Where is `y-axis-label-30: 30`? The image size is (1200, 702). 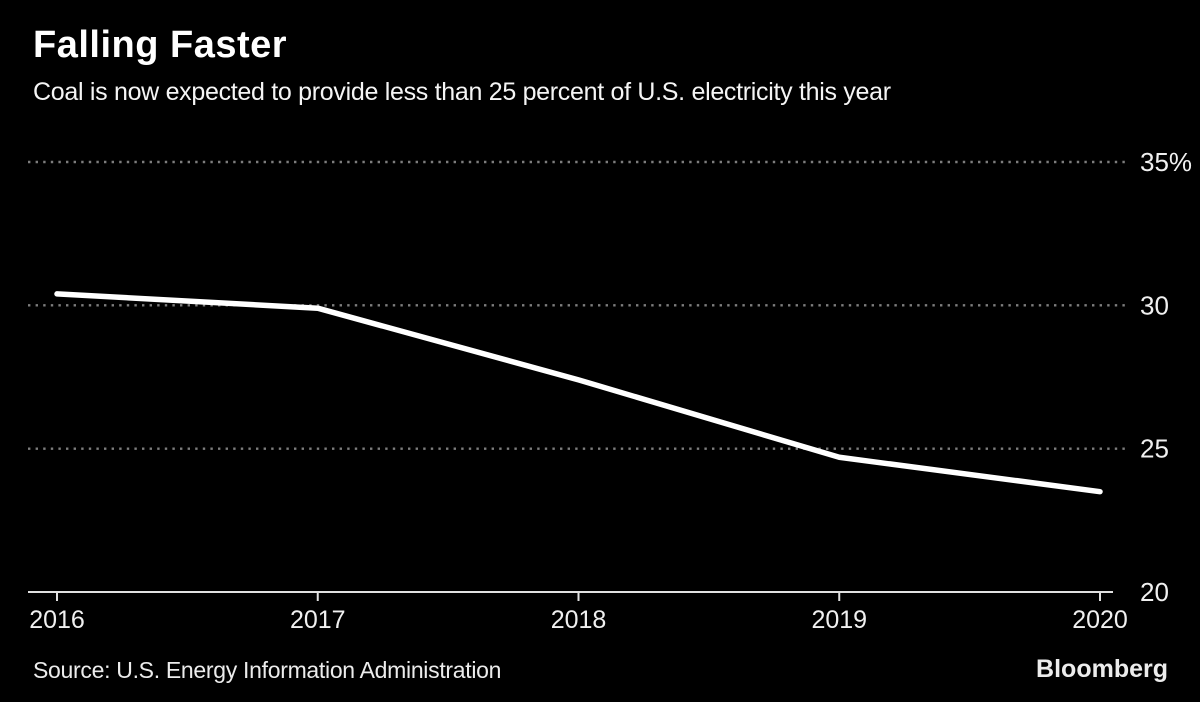 y-axis-label-30: 30 is located at coordinates (1154, 305).